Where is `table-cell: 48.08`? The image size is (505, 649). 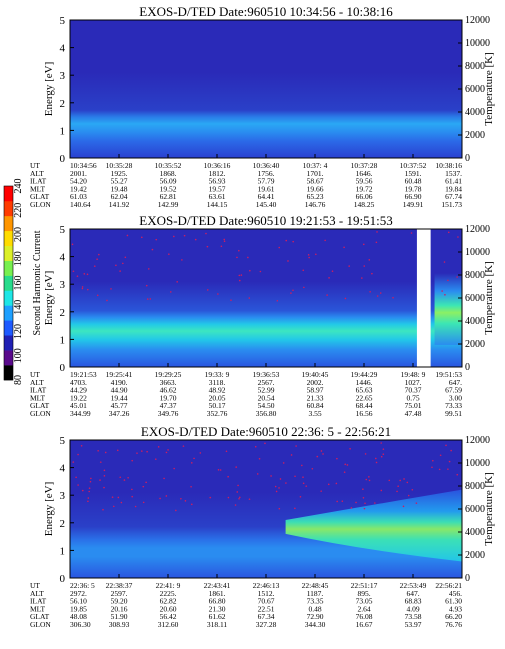
table-cell: 48.08 is located at coordinates (78, 616).